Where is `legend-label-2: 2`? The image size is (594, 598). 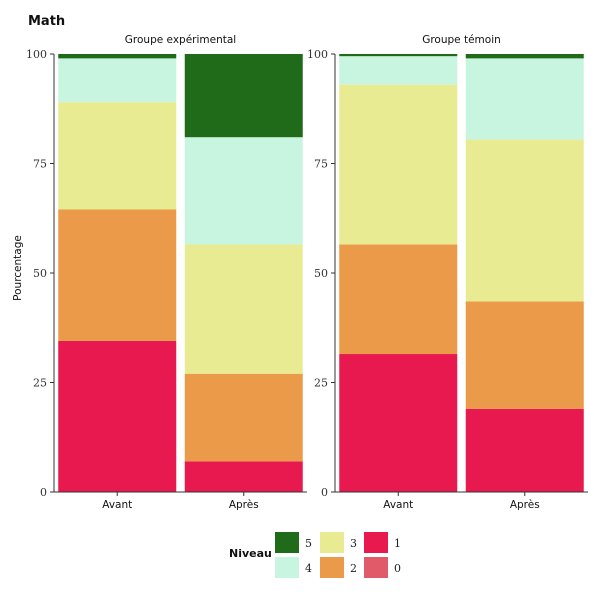
legend-label-2: 2 is located at coordinates (353, 568).